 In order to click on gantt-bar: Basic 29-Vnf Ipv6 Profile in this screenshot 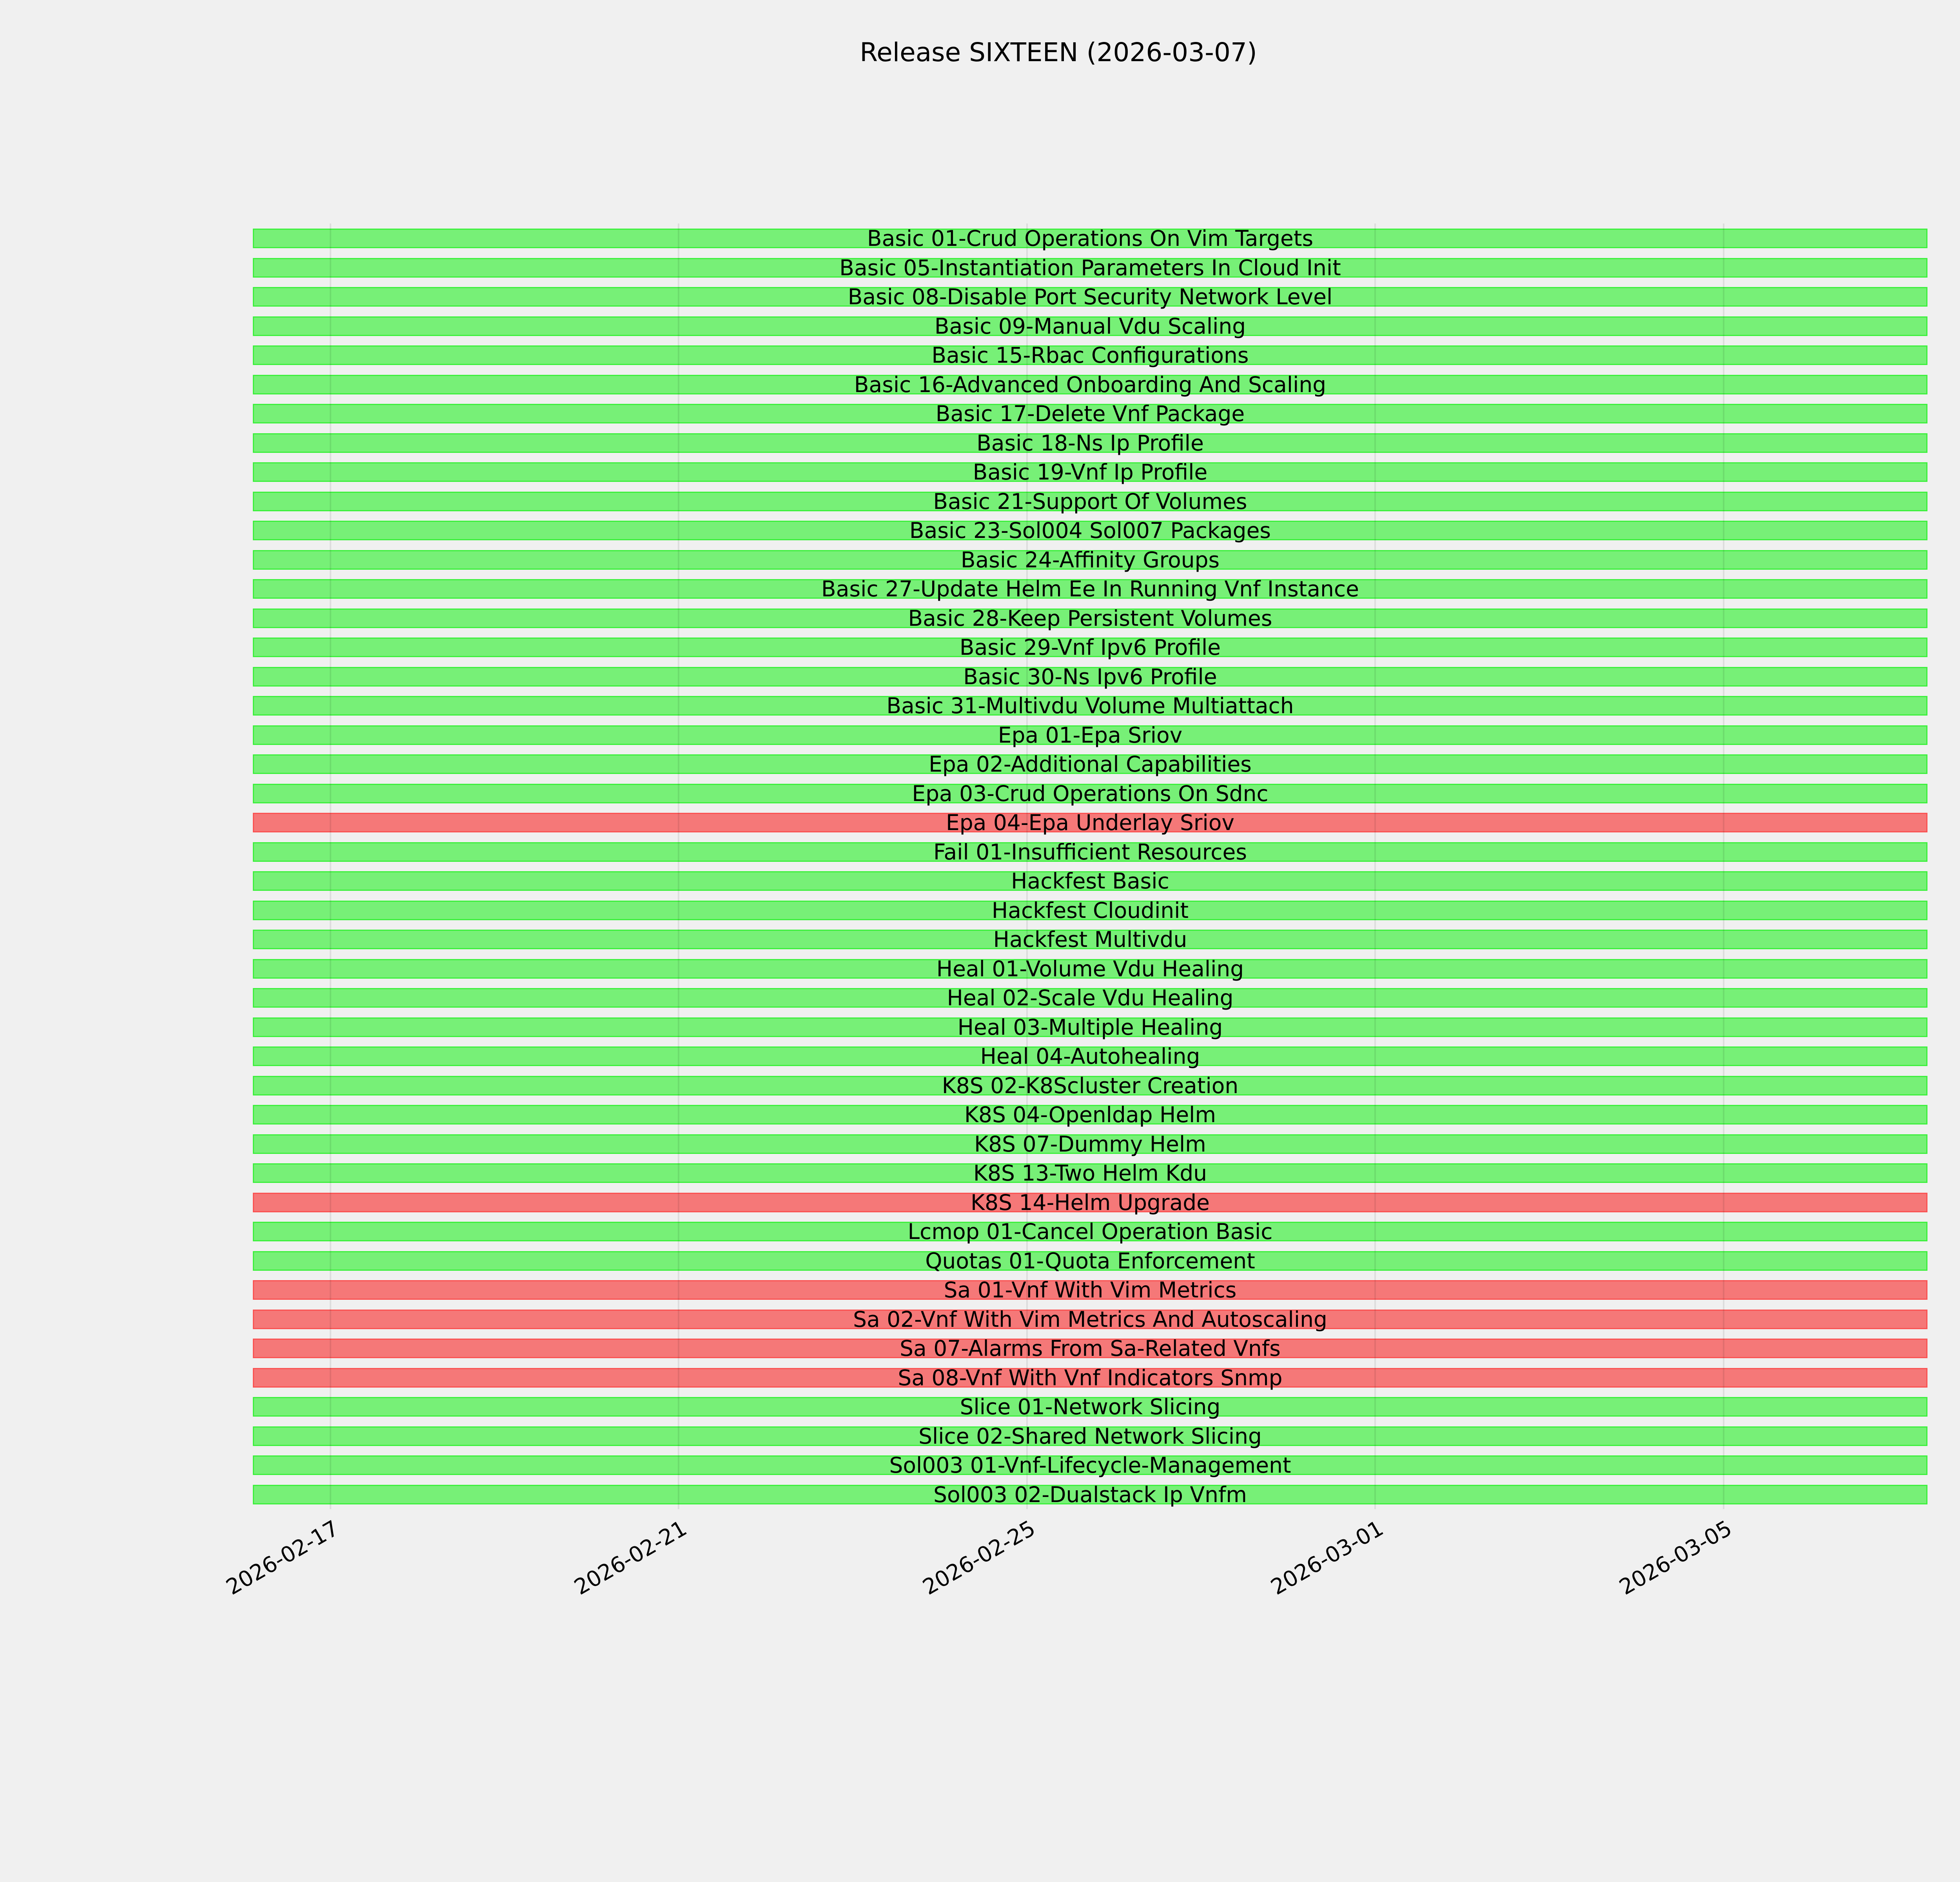, I will do `click(1090, 647)`.